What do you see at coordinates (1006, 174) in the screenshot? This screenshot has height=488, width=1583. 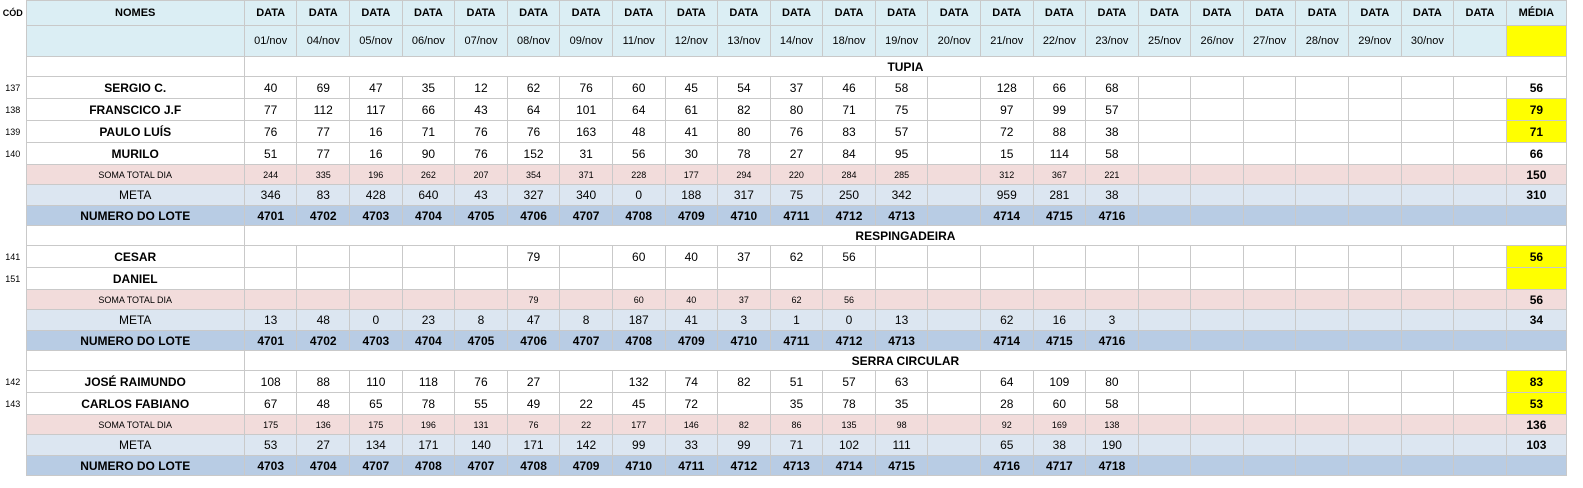 I see `soma-value-cell: 312` at bounding box center [1006, 174].